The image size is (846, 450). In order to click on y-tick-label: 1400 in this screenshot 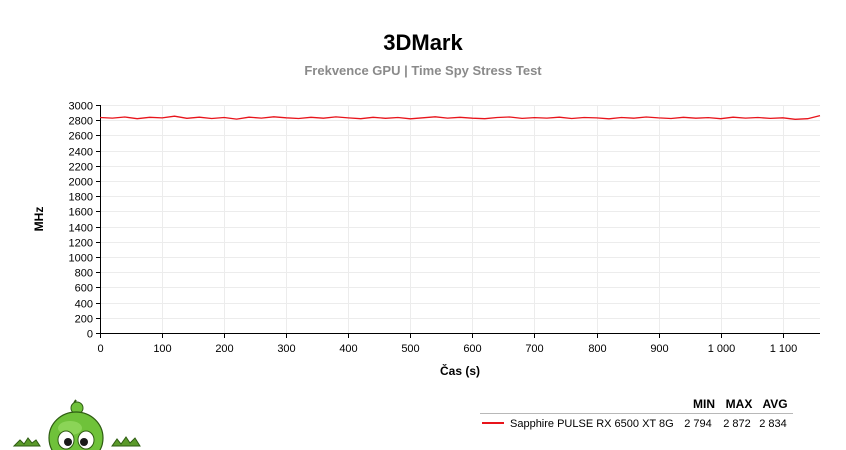, I will do `click(81, 229)`.